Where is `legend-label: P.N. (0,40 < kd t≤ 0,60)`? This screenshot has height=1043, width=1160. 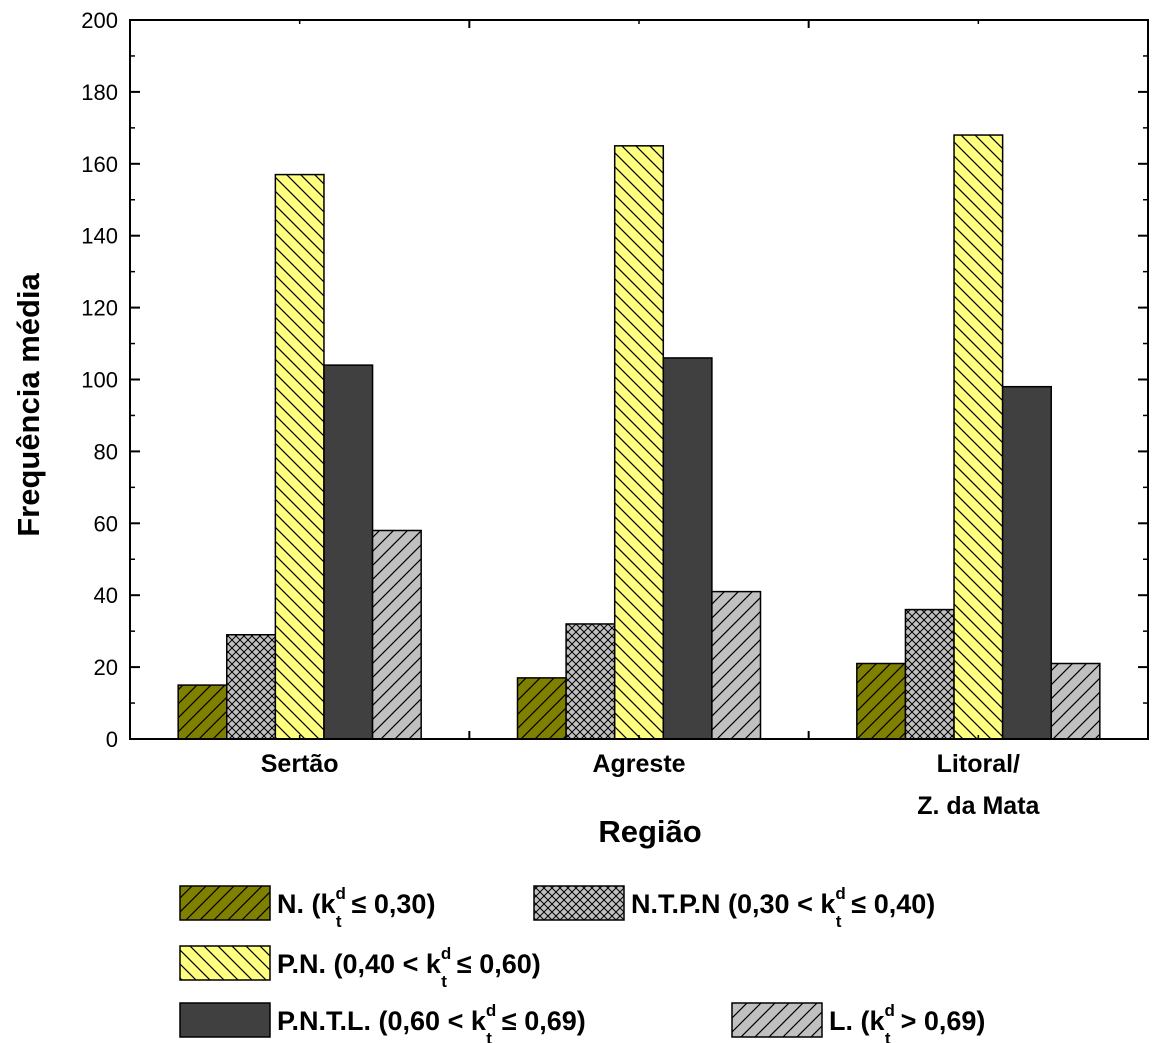
legend-label: P.N. (0,40 < kd t≤ 0,60) is located at coordinates (409, 967).